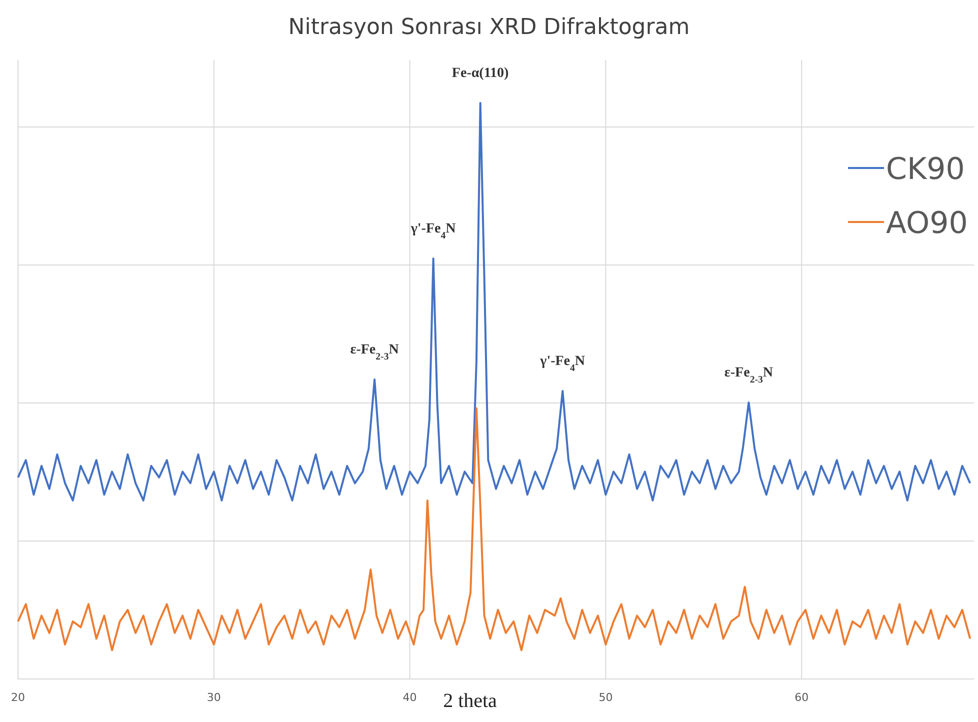 Image resolution: width=978 pixels, height=722 pixels. What do you see at coordinates (925, 169) in the screenshot?
I see `legend-label: CK90` at bounding box center [925, 169].